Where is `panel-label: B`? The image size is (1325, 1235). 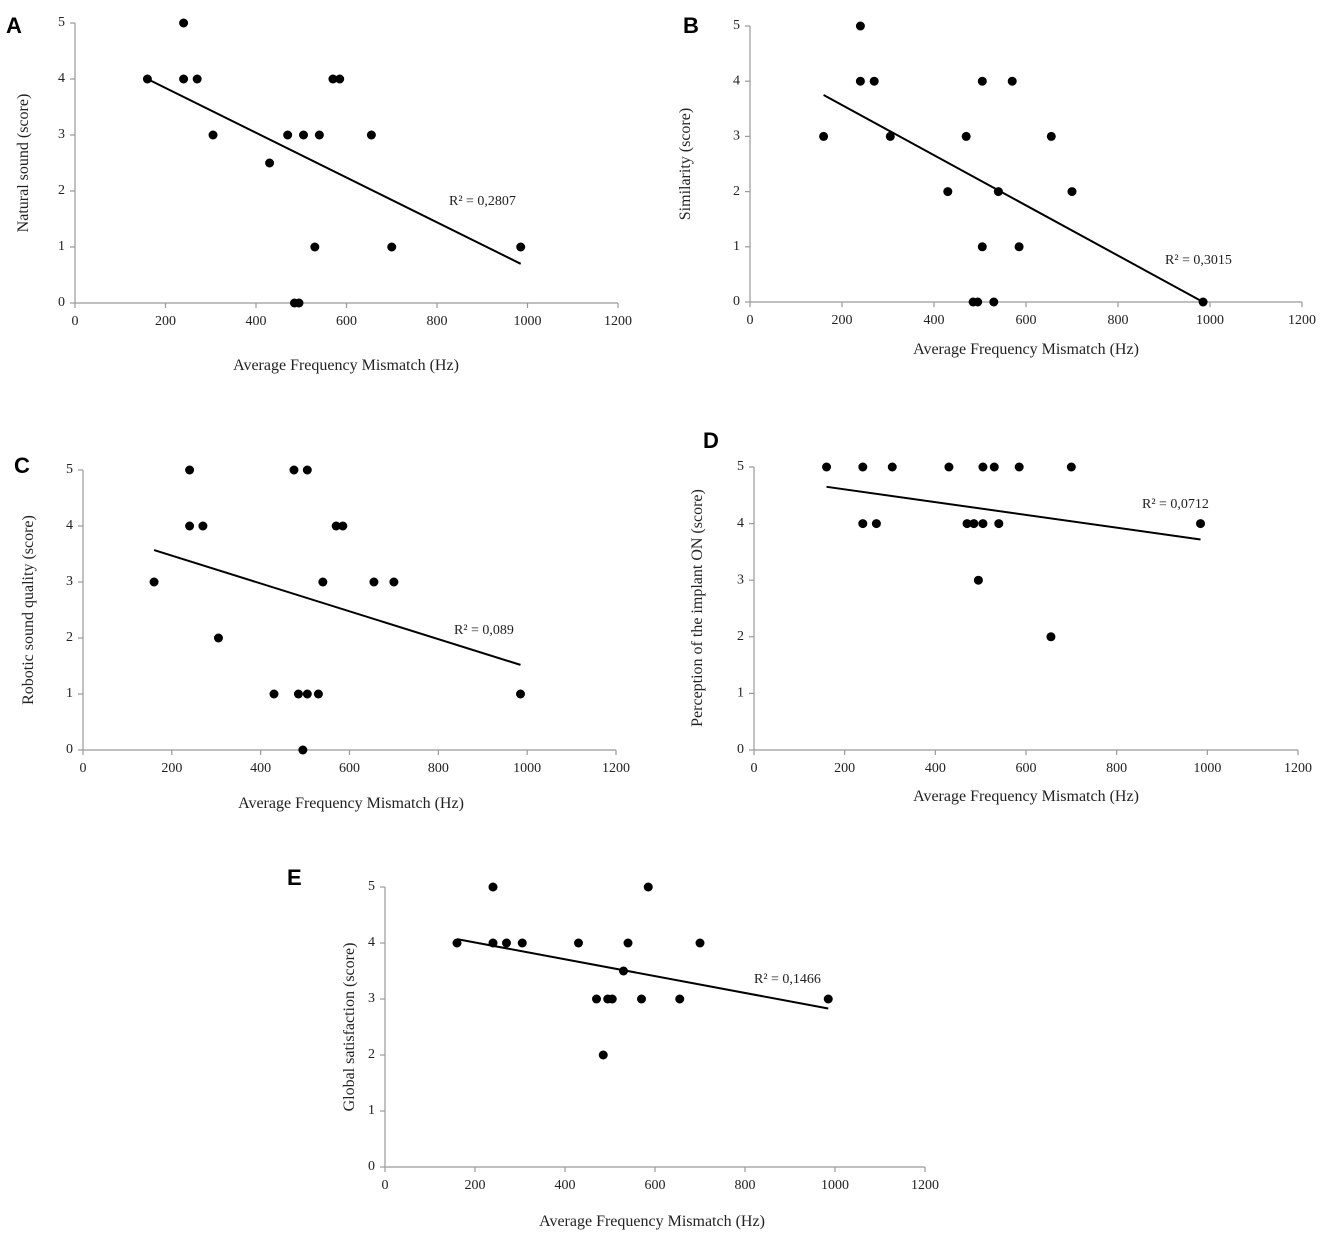 panel-label: B is located at coordinates (691, 25).